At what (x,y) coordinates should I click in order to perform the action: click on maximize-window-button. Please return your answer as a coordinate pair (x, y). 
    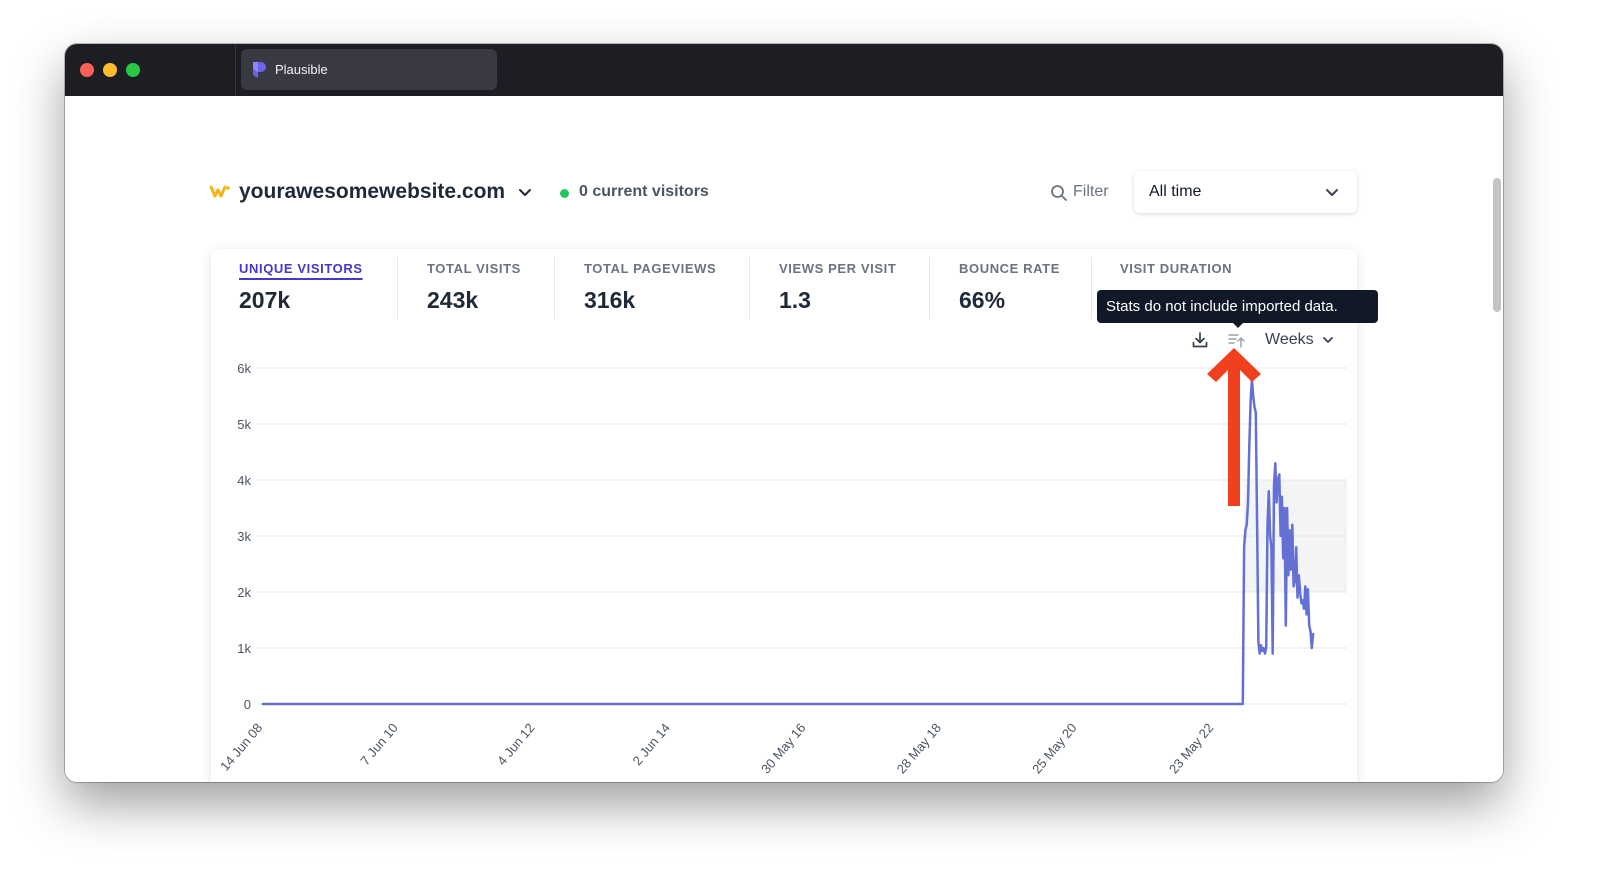
    Looking at the image, I should click on (133, 70).